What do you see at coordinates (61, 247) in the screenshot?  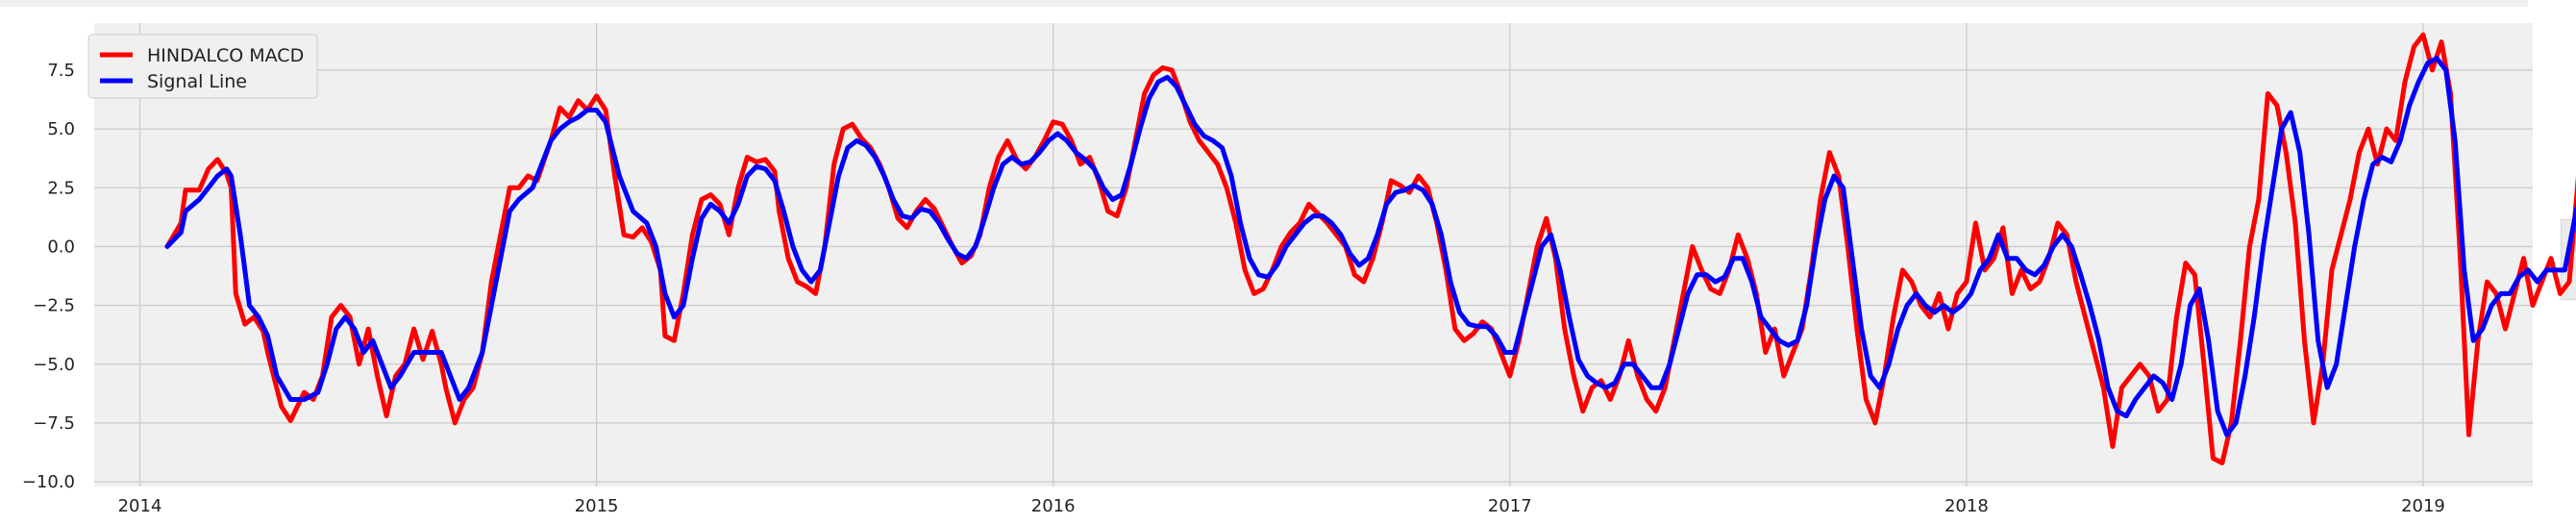 I see `y-tick-label: 0.0` at bounding box center [61, 247].